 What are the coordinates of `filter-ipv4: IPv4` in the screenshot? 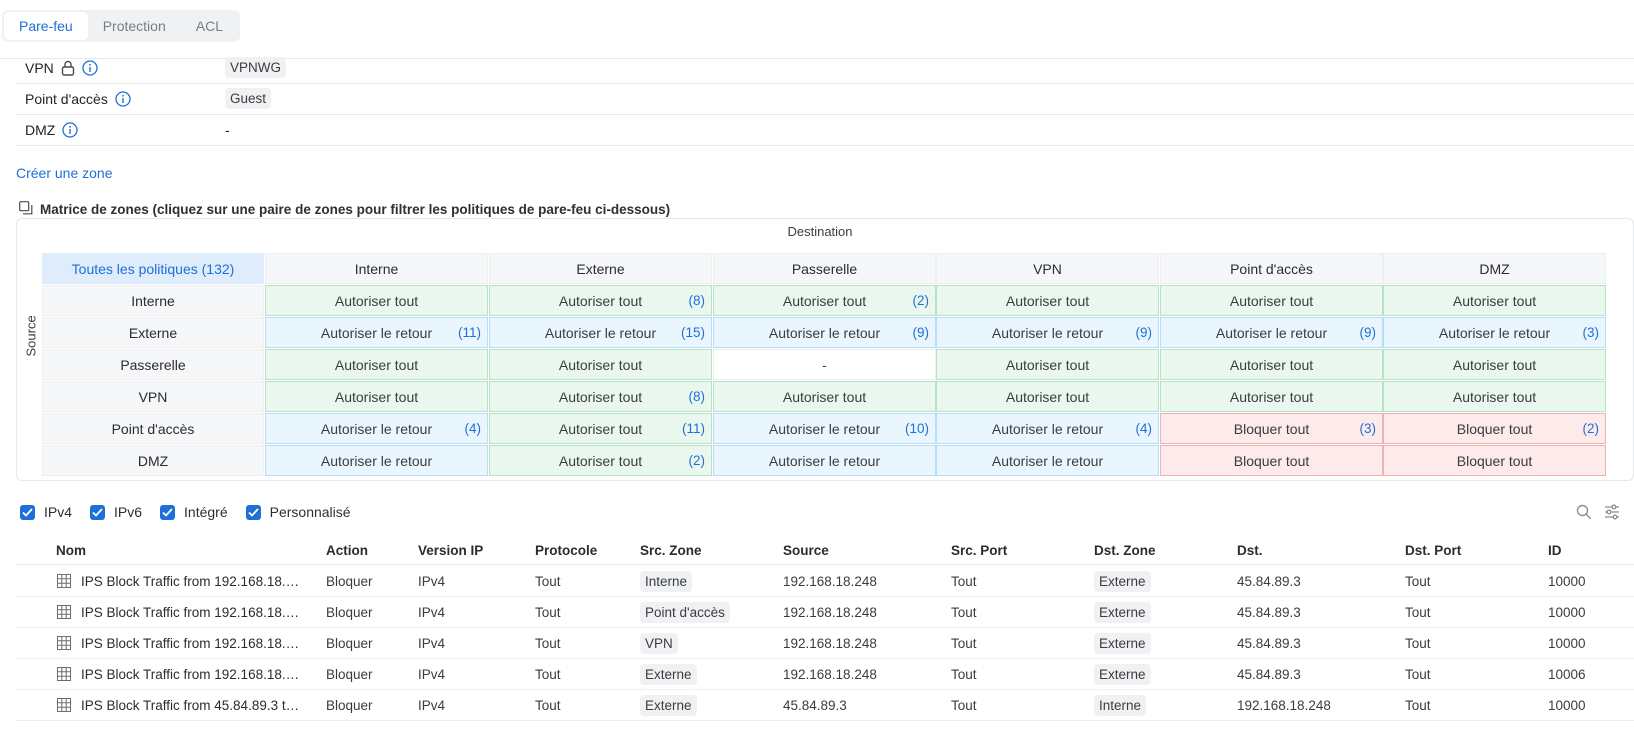 It's located at (46, 512).